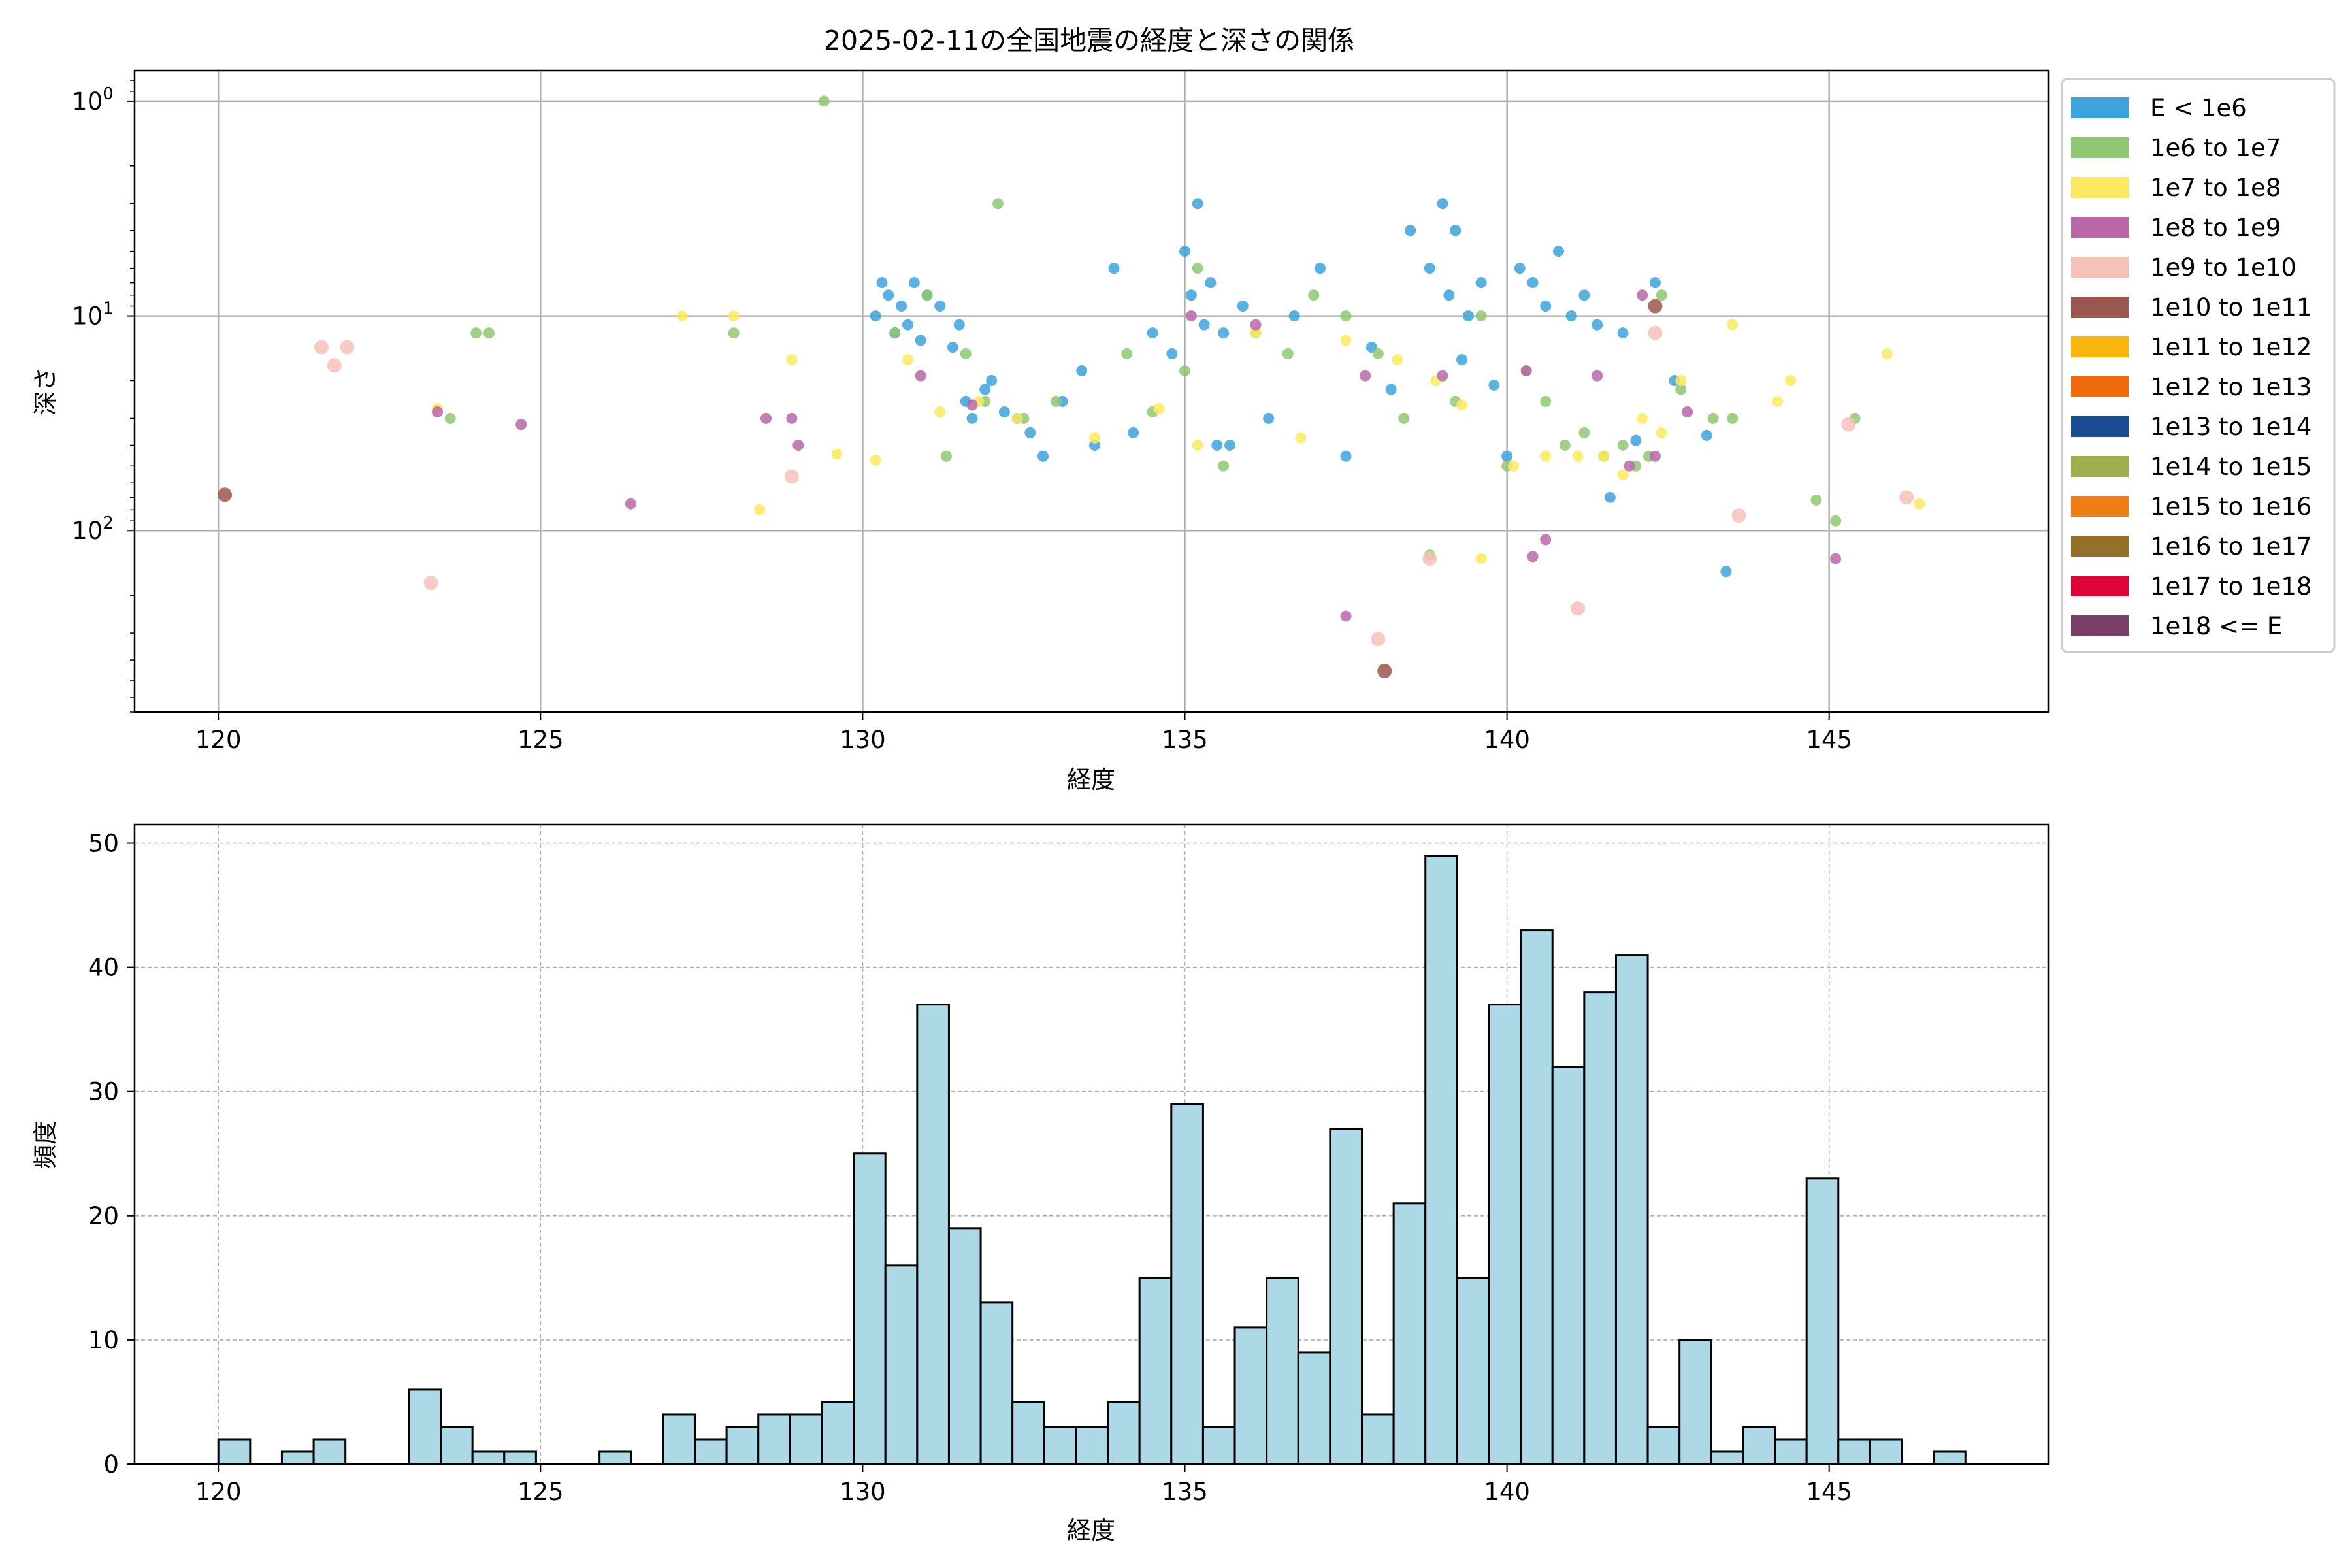 The width and height of the screenshot is (2352, 1568). Describe the element at coordinates (2230, 387) in the screenshot. I see `legend-label: 1e12 to 1e13` at that location.